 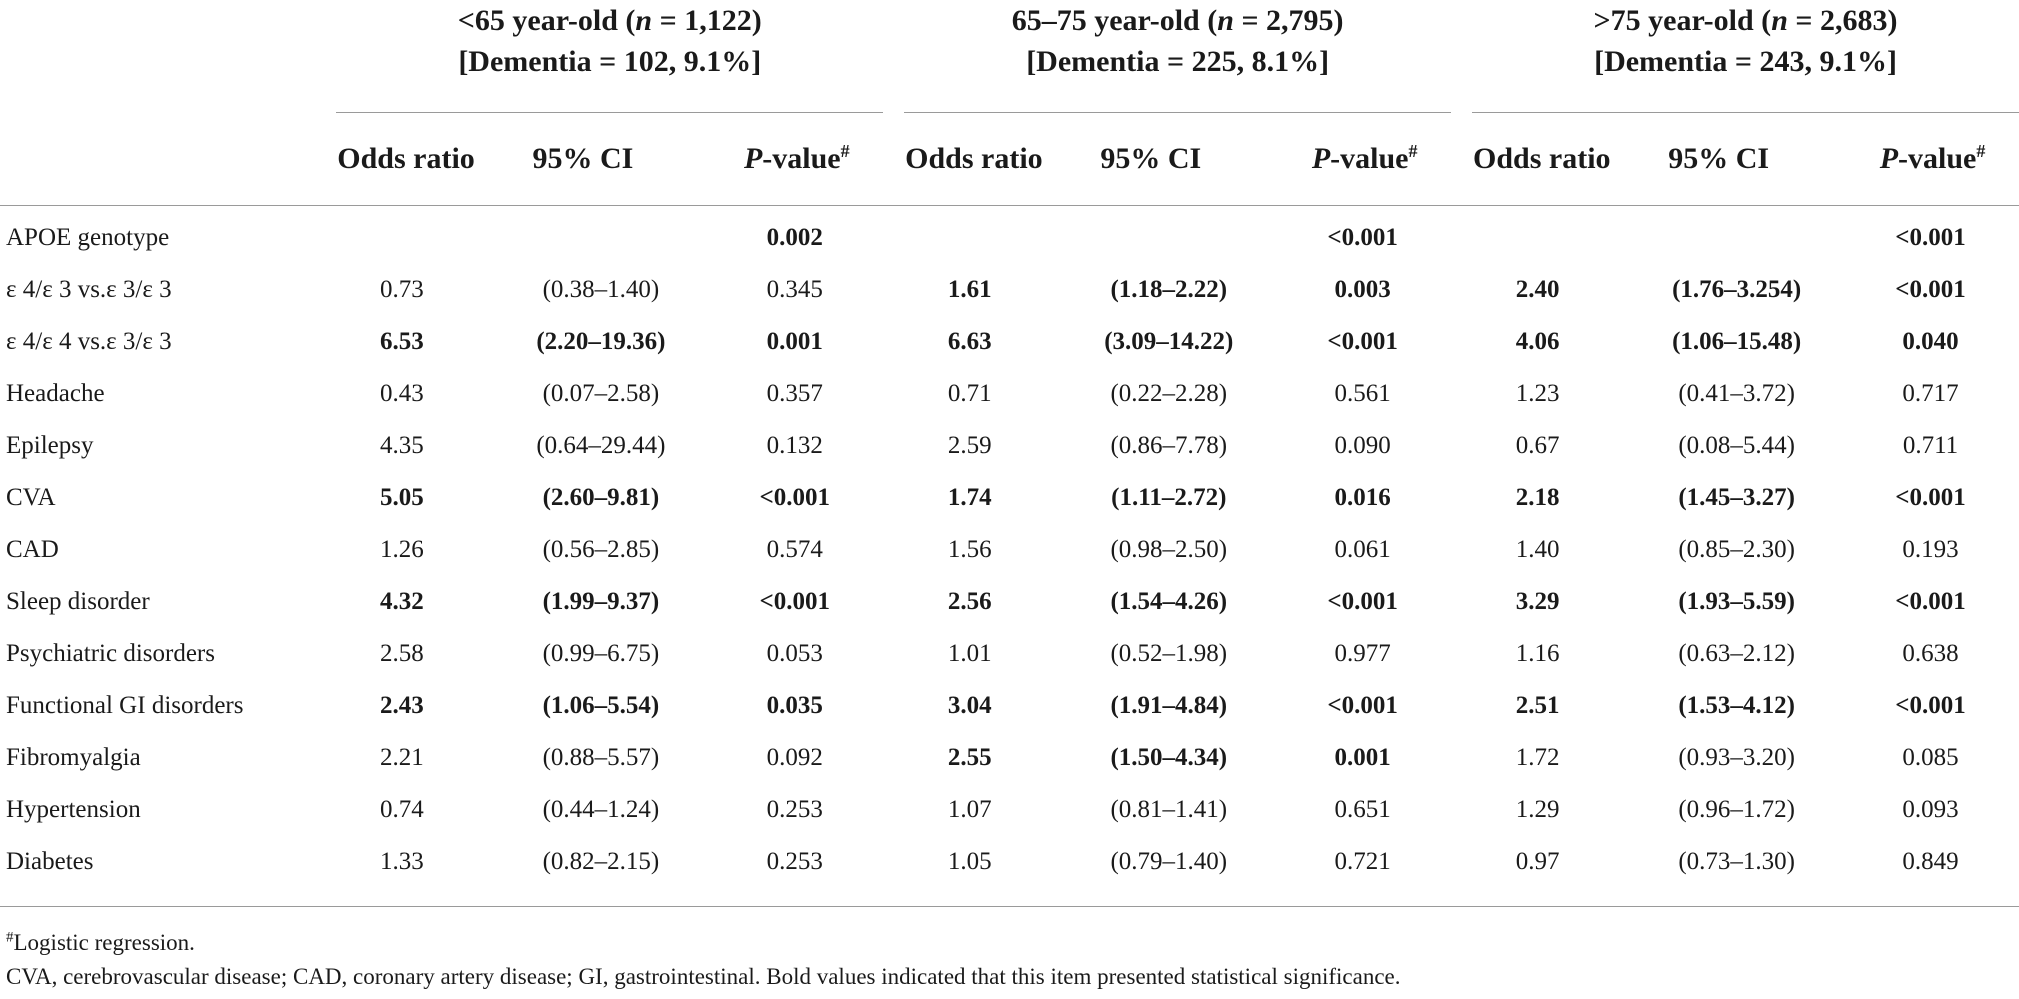 I want to click on p-value-cell: 0.721, so click(x=1362, y=861).